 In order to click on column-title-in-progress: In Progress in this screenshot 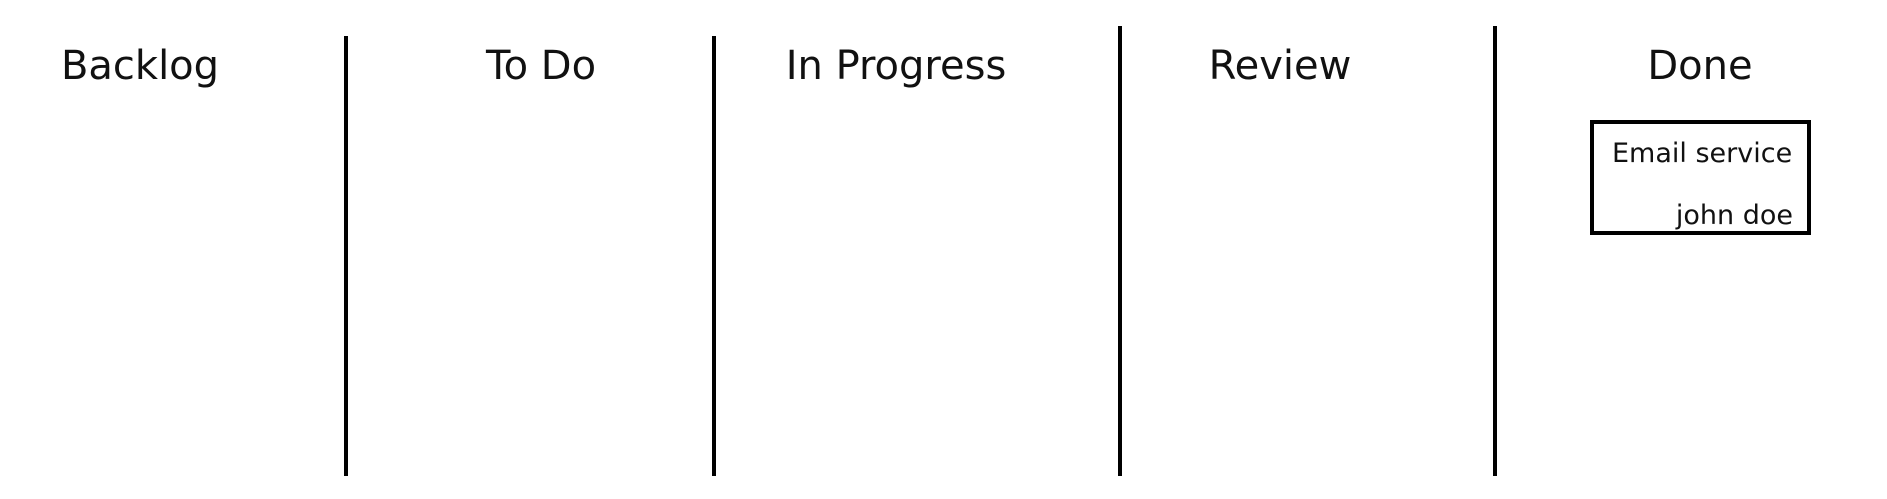, I will do `click(896, 66)`.